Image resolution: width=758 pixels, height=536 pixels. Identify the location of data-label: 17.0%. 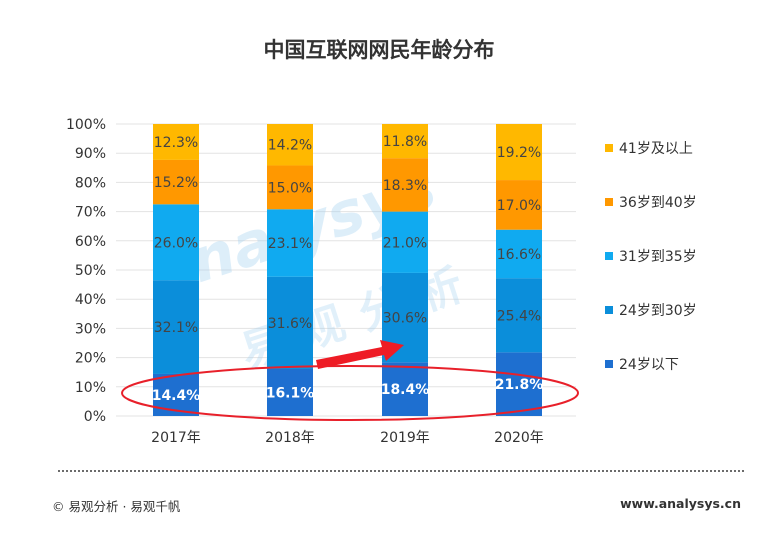
(519, 206).